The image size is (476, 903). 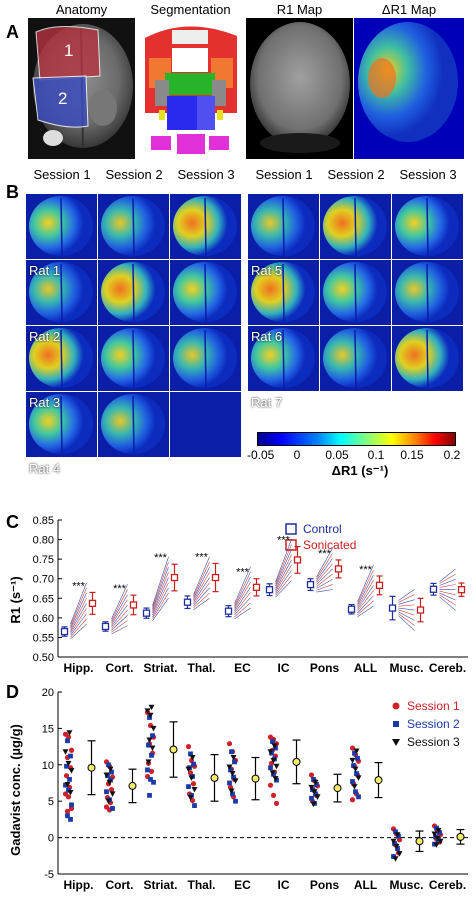 I want to click on gad-y-tick-label: 20, so click(x=48, y=693).